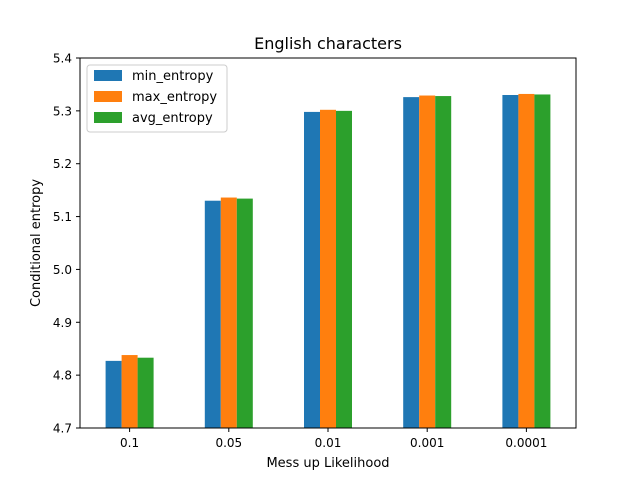 Image resolution: width=640 pixels, height=480 pixels. What do you see at coordinates (36, 243) in the screenshot?
I see `y-axis-label: Conditional entropy` at bounding box center [36, 243].